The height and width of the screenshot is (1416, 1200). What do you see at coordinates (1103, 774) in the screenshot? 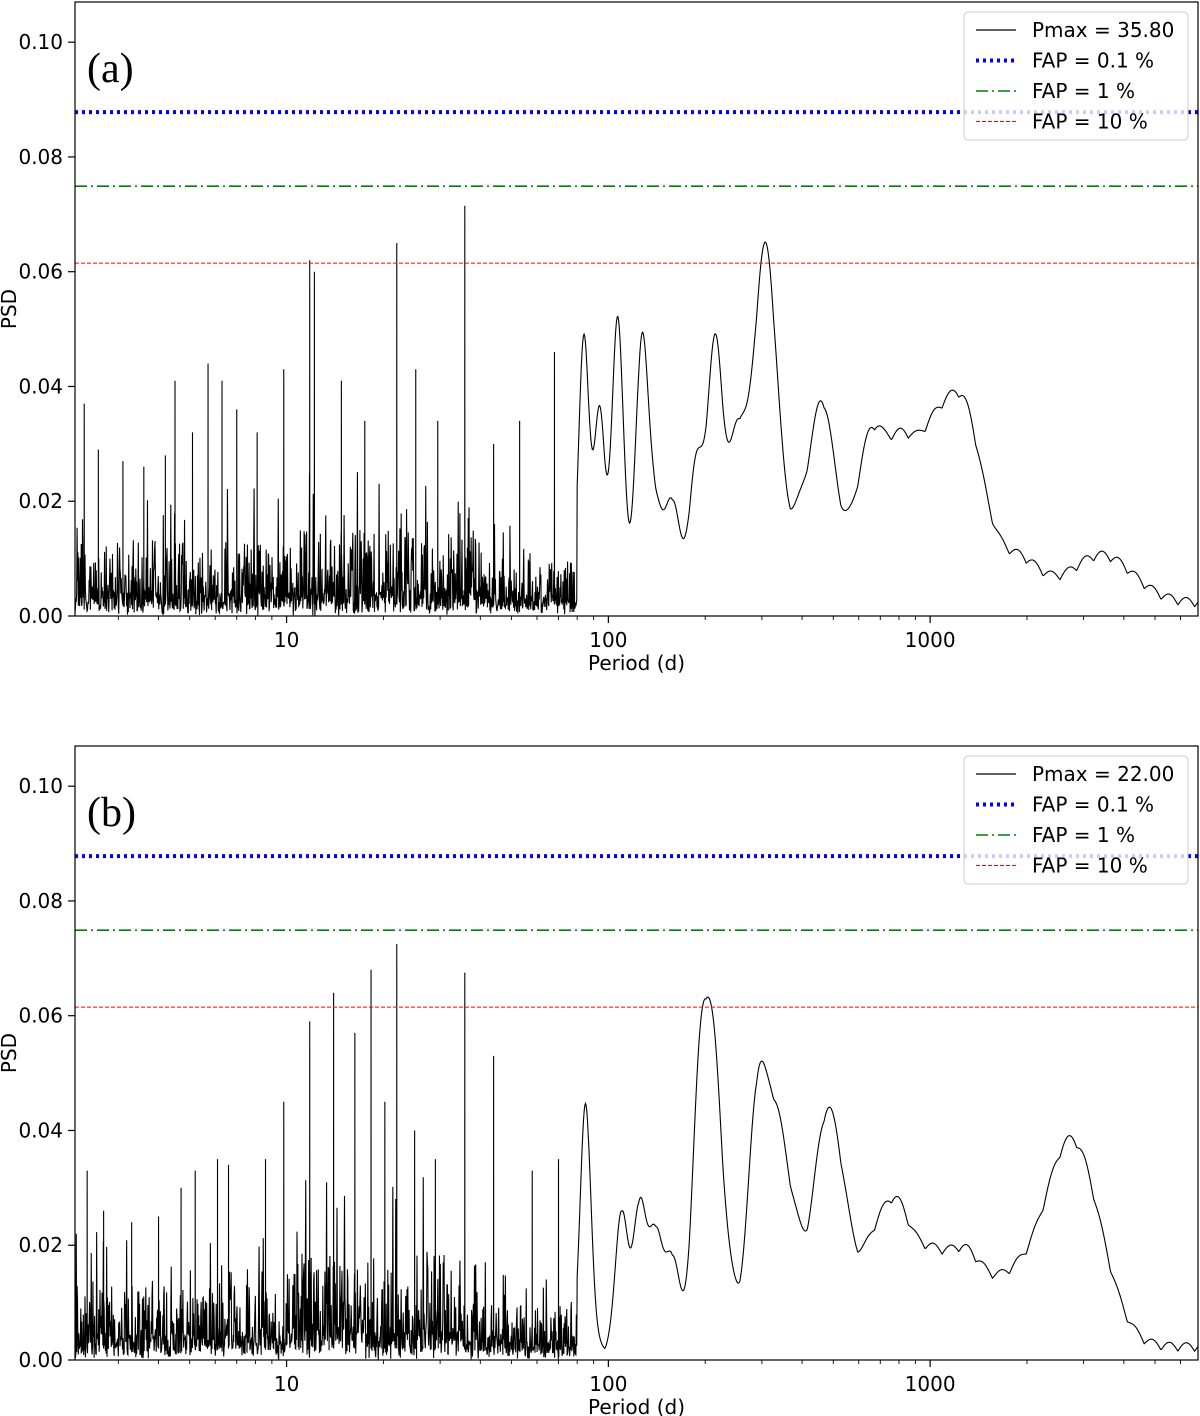
I see `legend-label-0: Pmax = 22.00` at bounding box center [1103, 774].